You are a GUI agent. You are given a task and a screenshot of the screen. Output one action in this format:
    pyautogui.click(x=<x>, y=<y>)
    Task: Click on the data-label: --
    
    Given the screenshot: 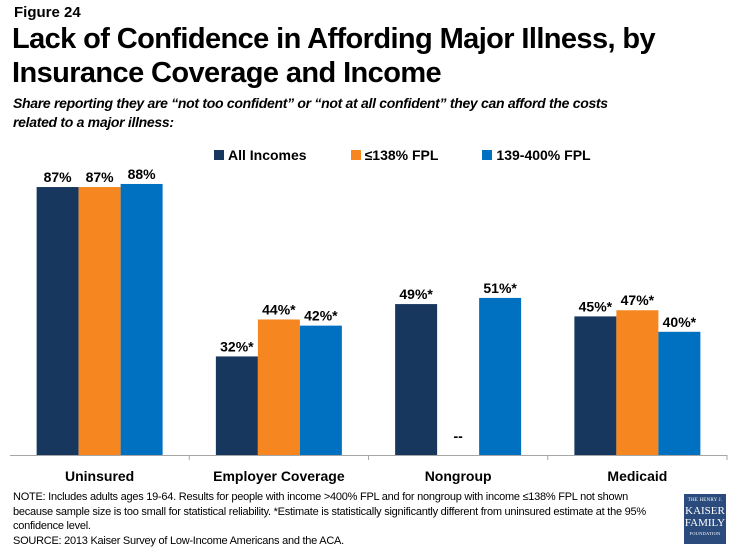 What is the action you would take?
    pyautogui.click(x=458, y=436)
    